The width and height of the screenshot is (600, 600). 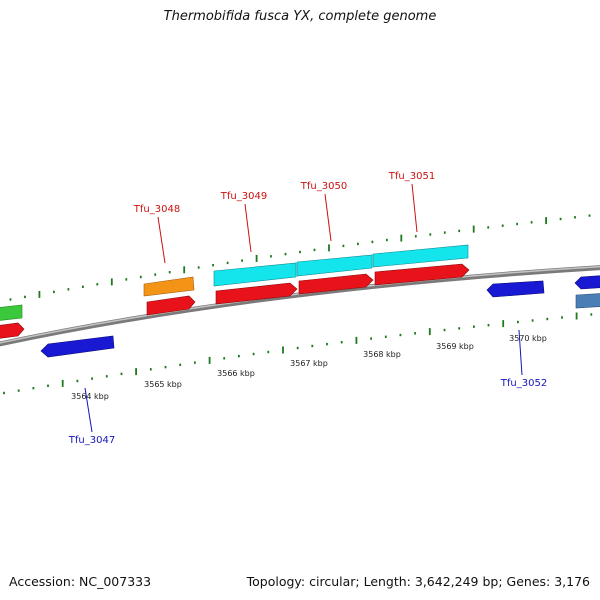 I want to click on gene-tfu-3051-cyan, so click(x=420, y=256).